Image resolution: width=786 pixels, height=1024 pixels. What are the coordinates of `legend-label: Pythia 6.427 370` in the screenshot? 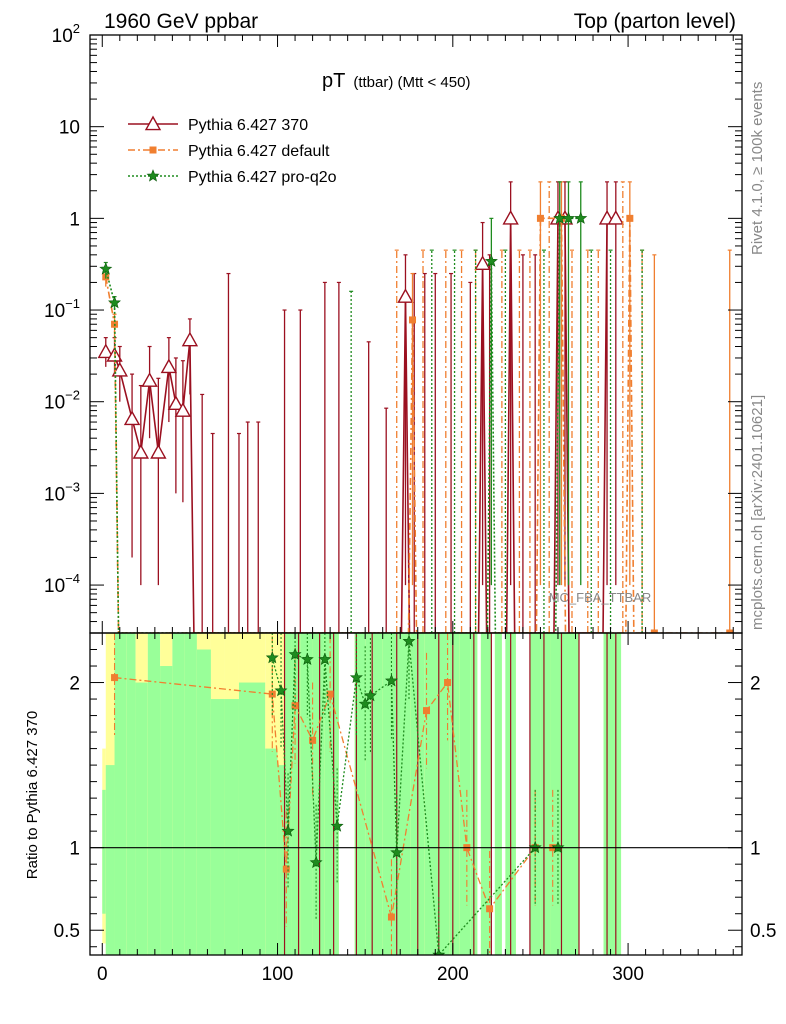 It's located at (248, 125).